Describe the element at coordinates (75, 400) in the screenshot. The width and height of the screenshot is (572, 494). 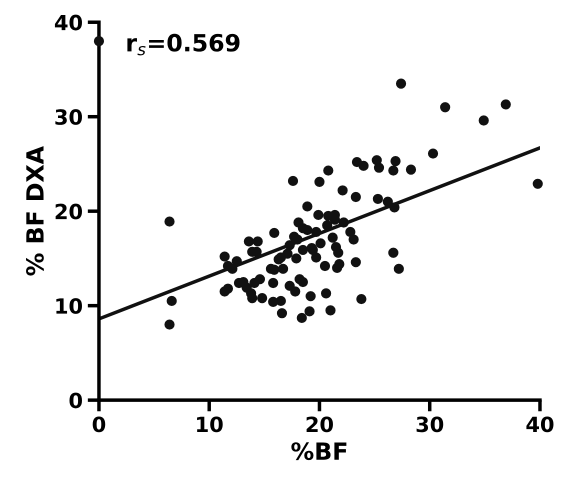
I see `y-tick-label: 0` at that location.